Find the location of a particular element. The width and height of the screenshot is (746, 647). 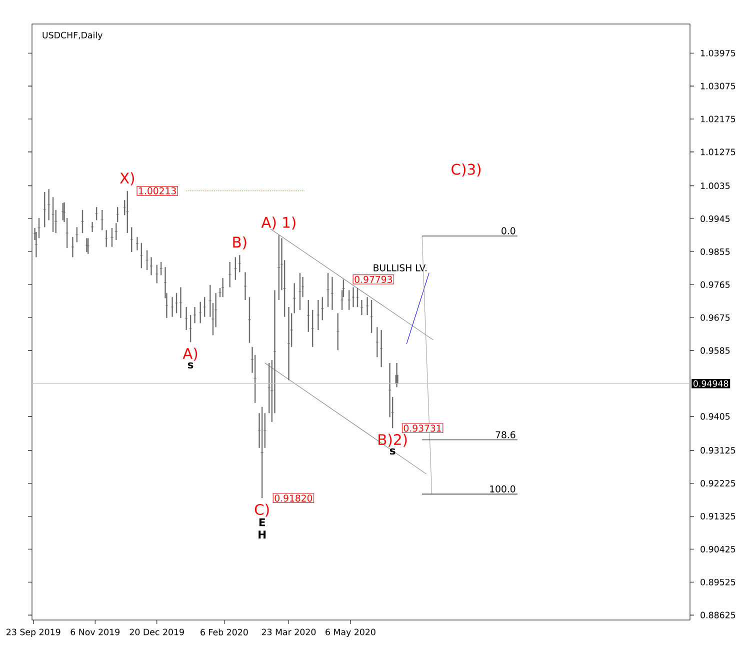

y-tick-label: 0.93125 is located at coordinates (718, 450).